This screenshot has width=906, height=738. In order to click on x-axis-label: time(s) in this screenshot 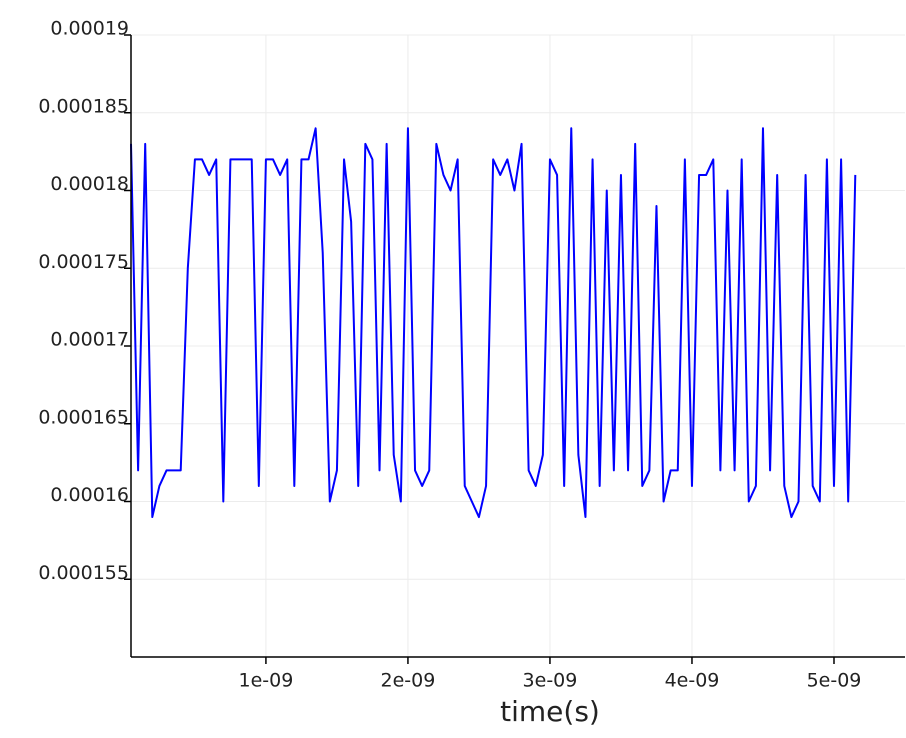, I will do `click(550, 711)`.